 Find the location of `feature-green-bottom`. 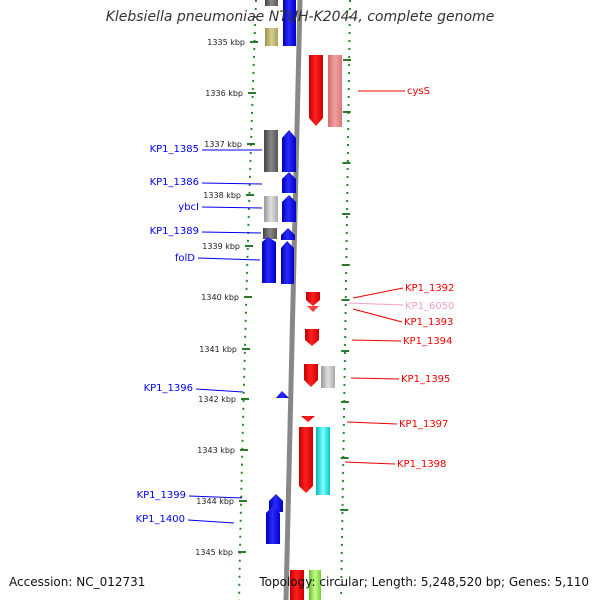

feature-green-bottom is located at coordinates (315, 585).